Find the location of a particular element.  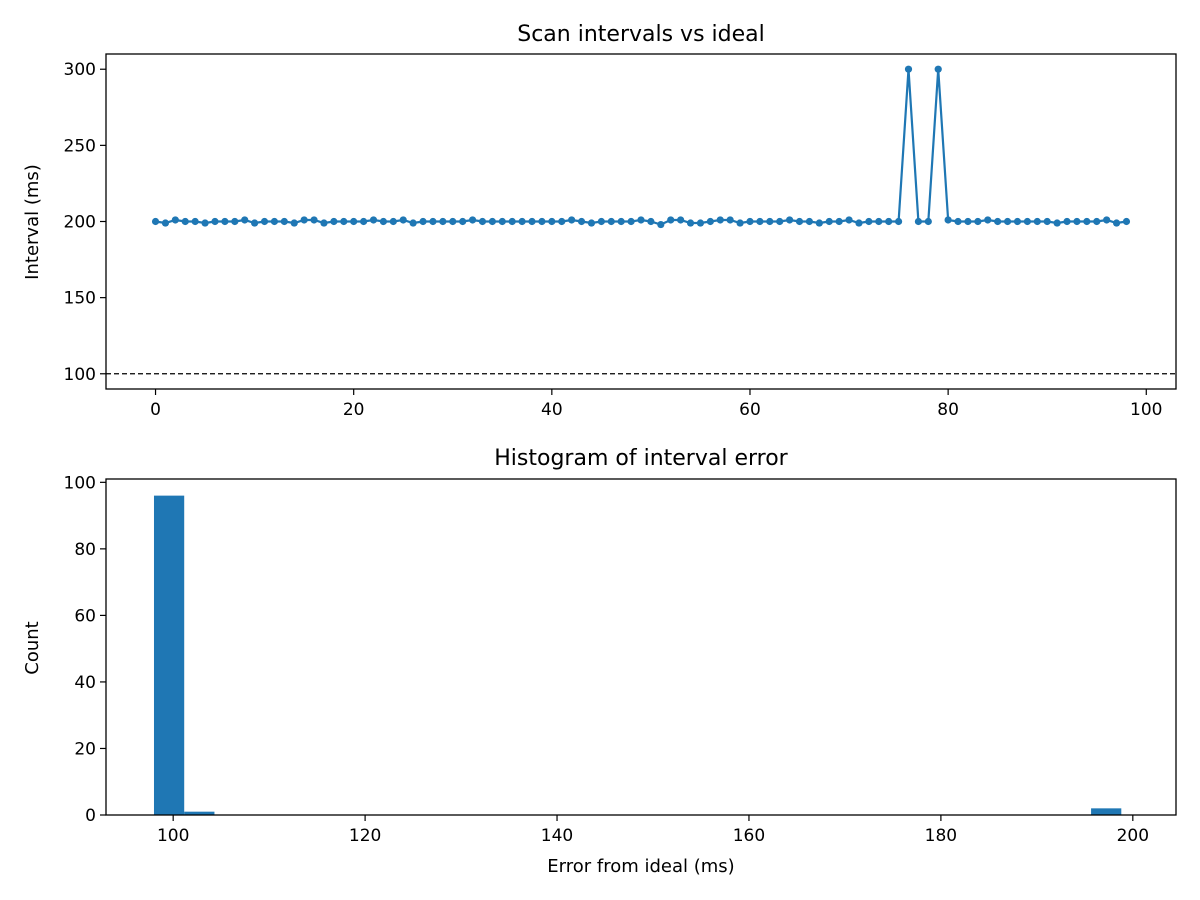

line-chart-x-tick-label: 60 is located at coordinates (750, 410).